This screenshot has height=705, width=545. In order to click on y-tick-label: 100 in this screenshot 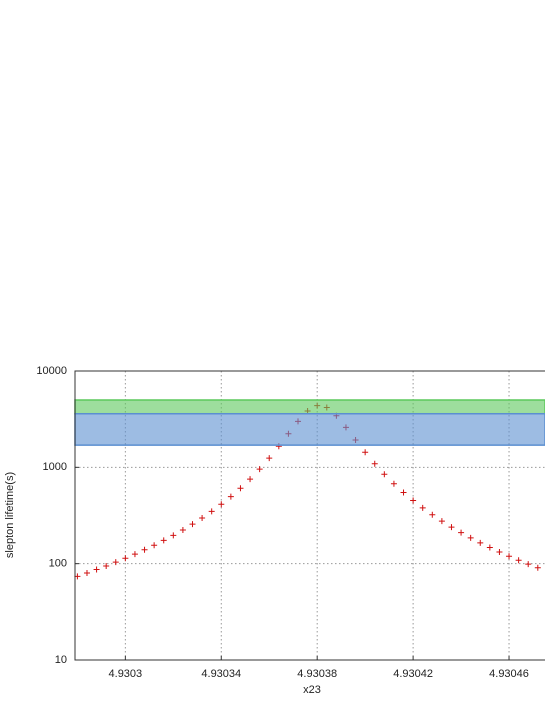, I will do `click(58, 564)`.